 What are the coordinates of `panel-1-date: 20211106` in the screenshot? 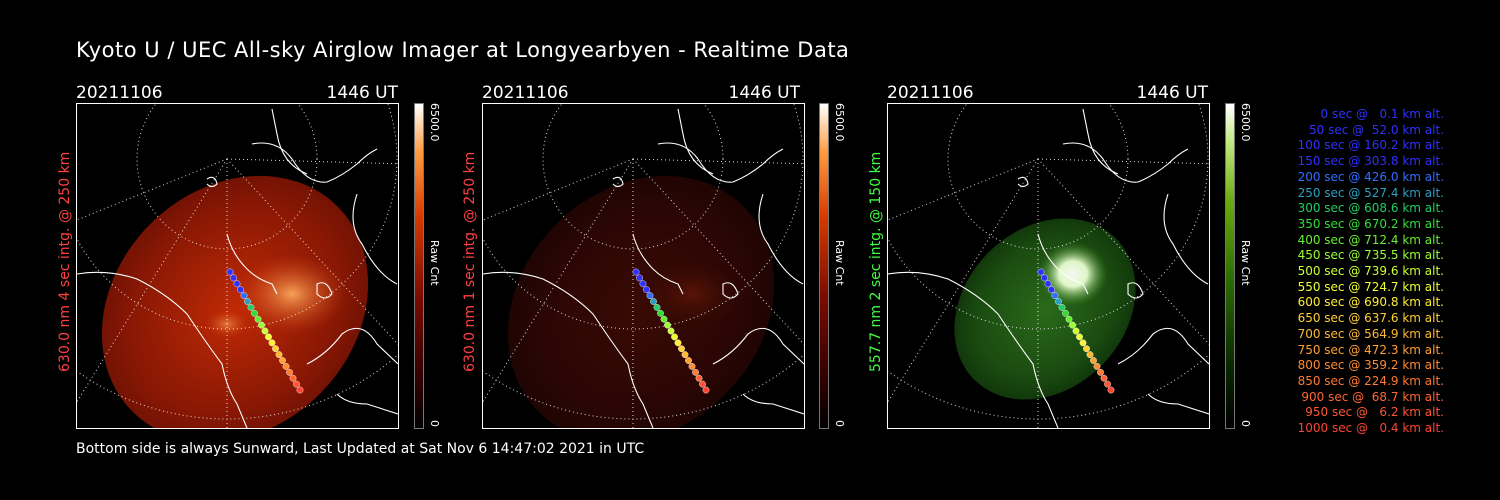 It's located at (119, 93).